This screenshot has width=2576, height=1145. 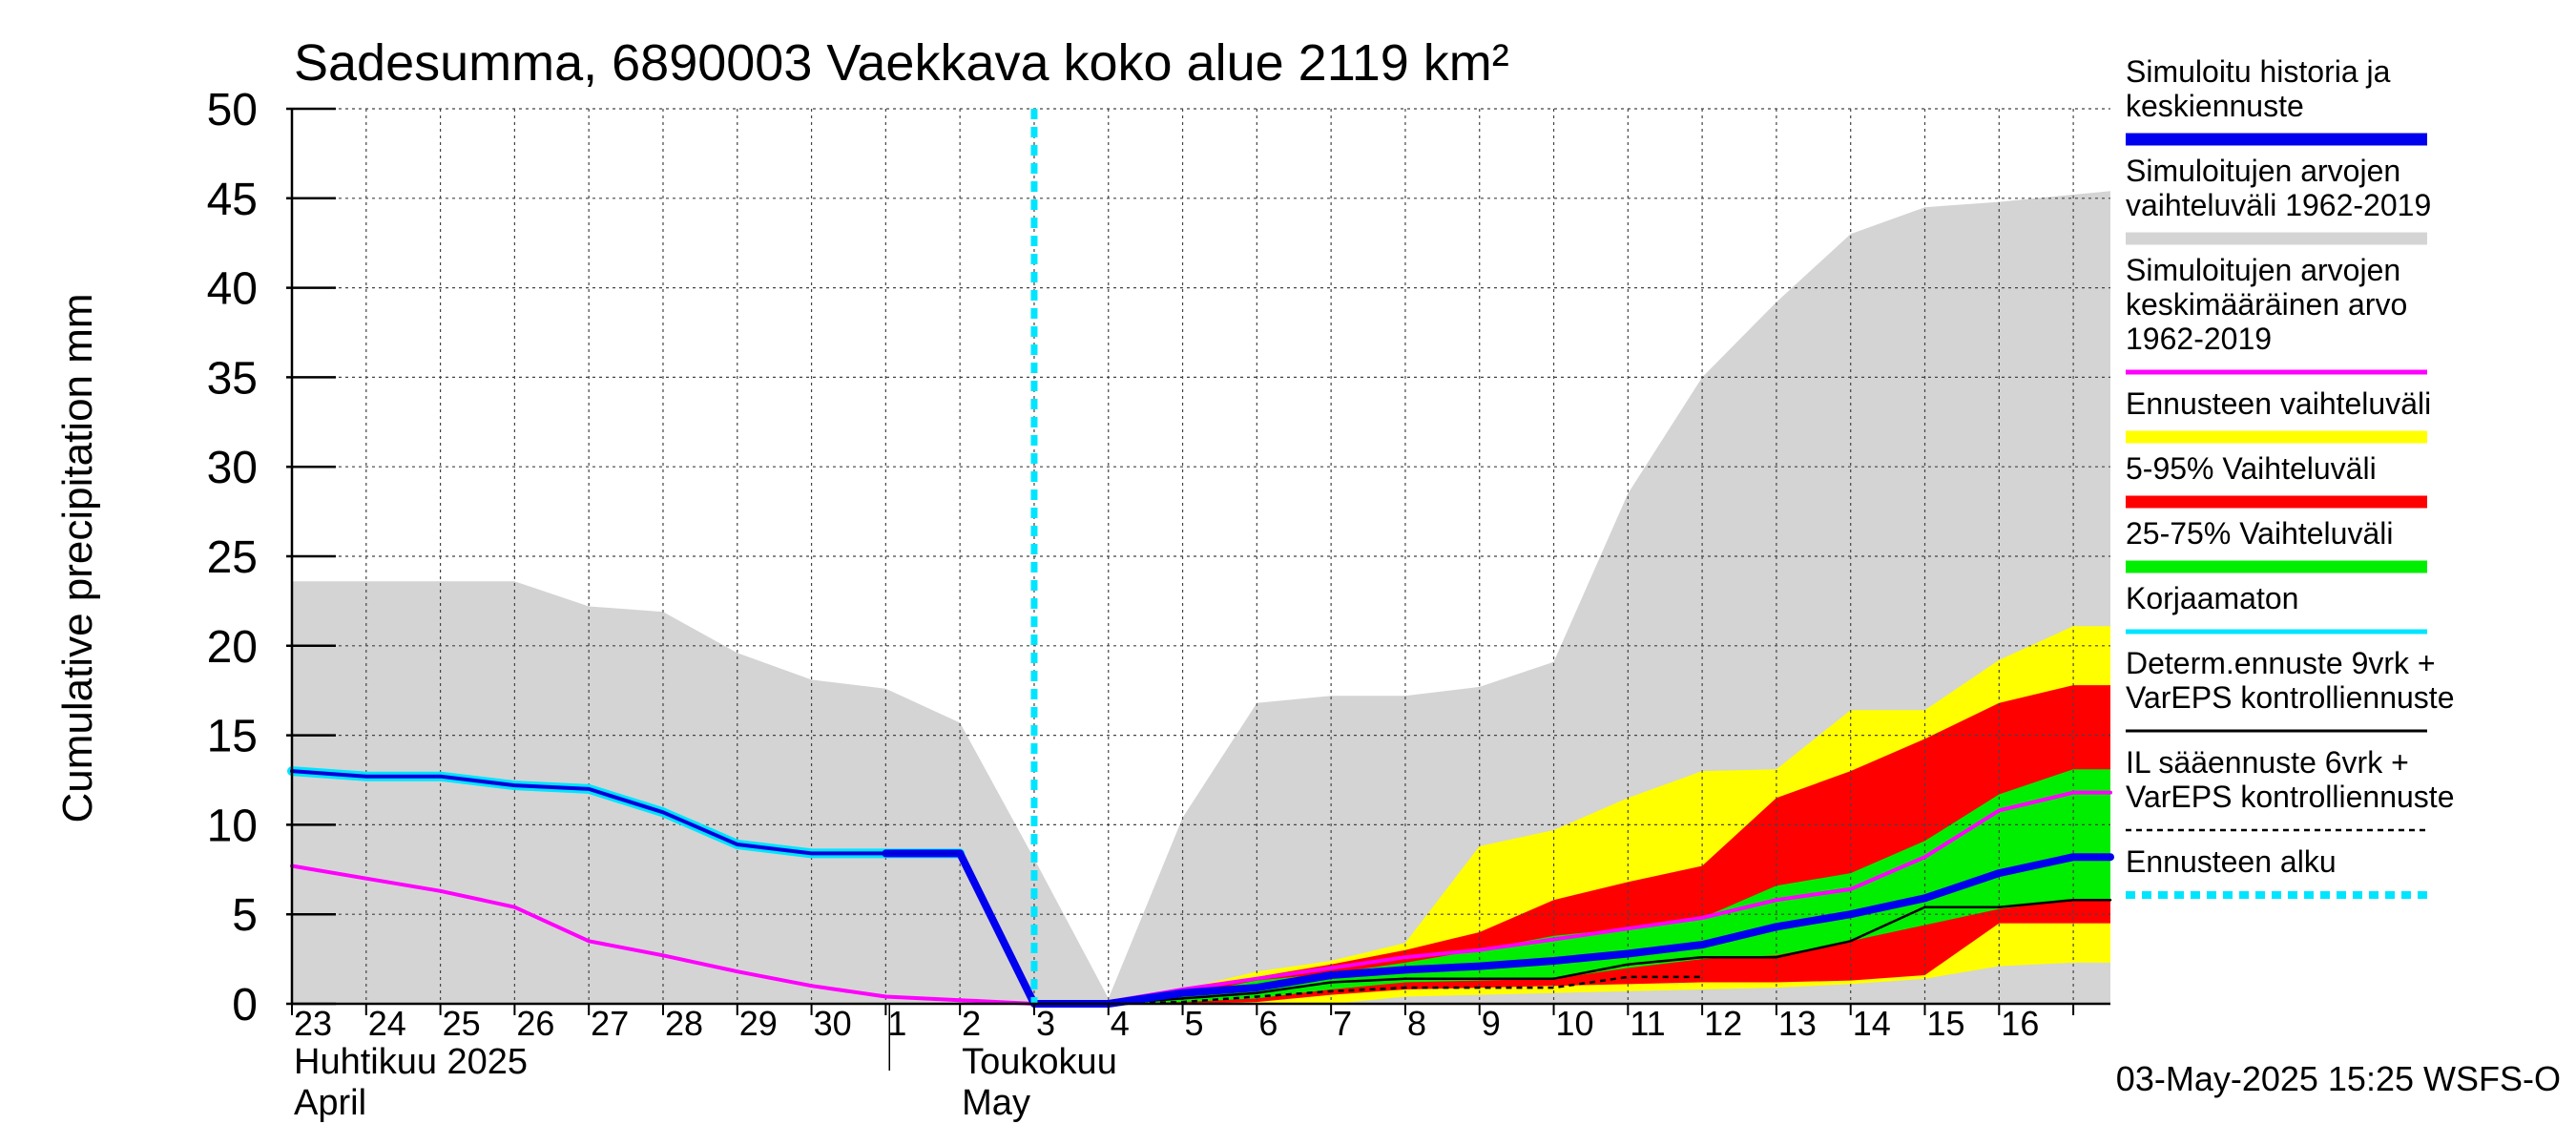 What do you see at coordinates (462, 1023) in the screenshot?
I see `x-tick-label: 25` at bounding box center [462, 1023].